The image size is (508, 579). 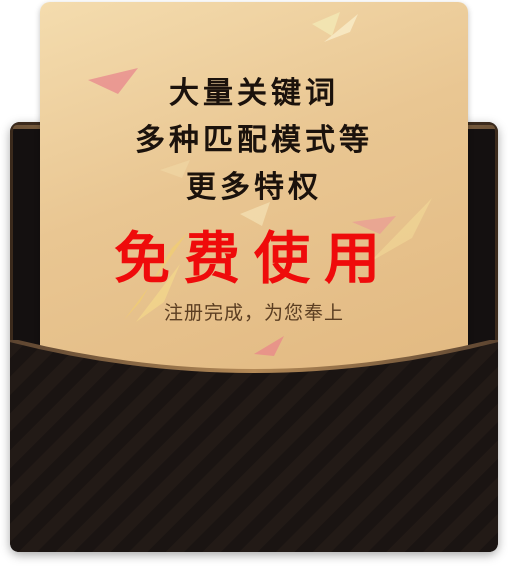 I want to click on headline-line-1: 大量关键词, so click(x=254, y=93).